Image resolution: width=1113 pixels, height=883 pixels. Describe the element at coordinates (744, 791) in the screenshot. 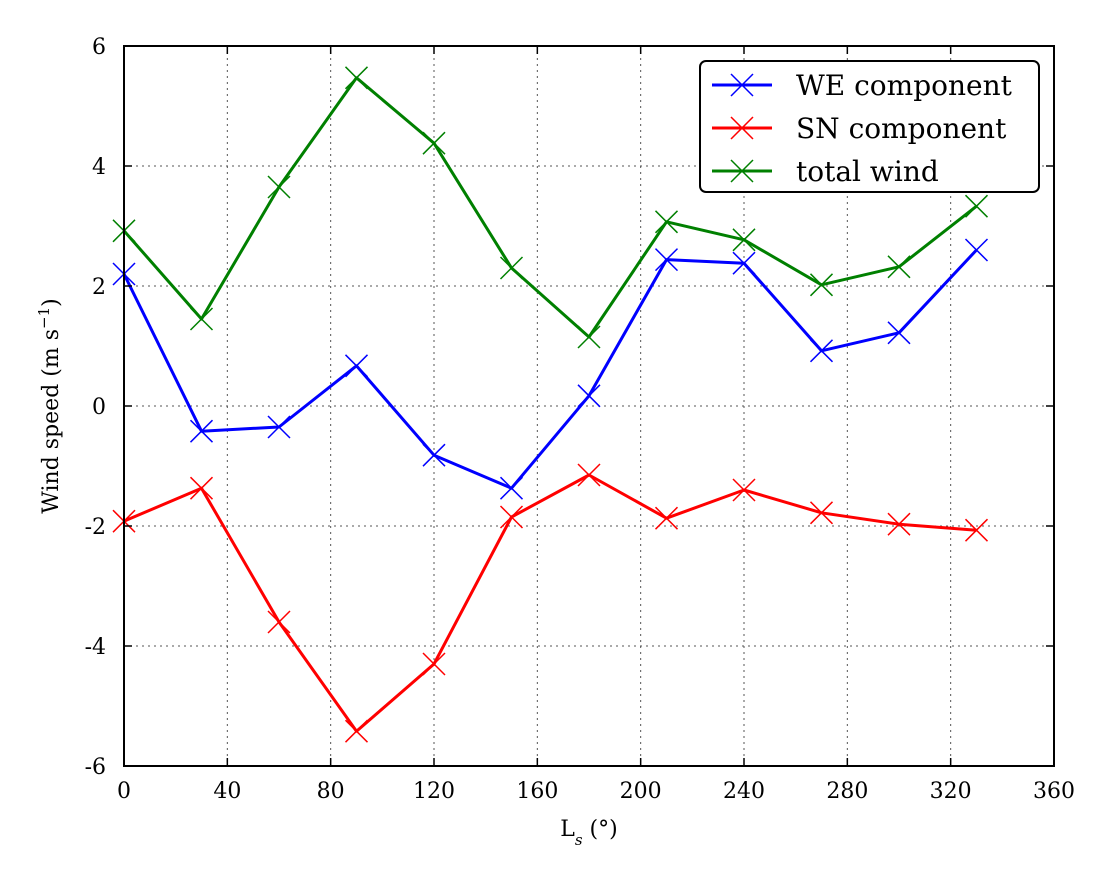

I see `x-tick-label: 240` at that location.